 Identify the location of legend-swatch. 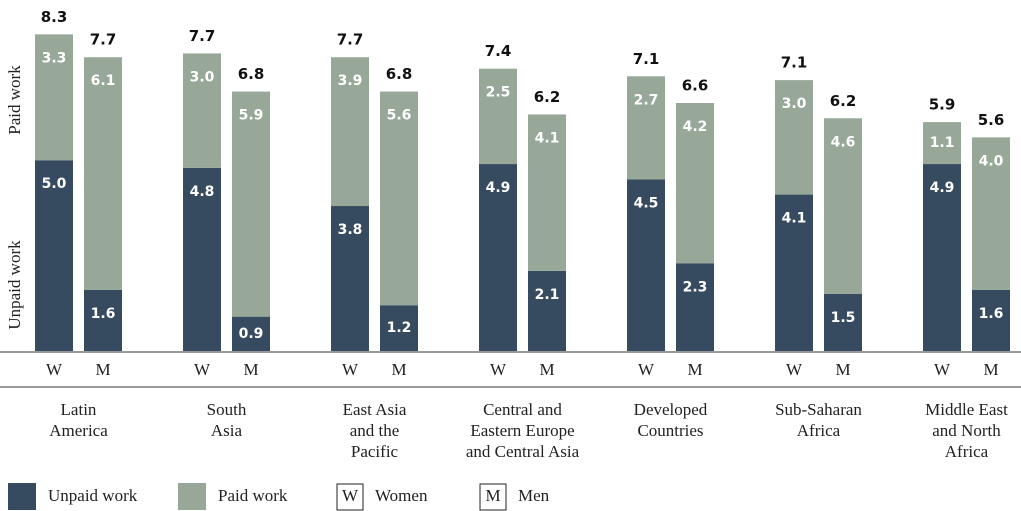
(192, 496).